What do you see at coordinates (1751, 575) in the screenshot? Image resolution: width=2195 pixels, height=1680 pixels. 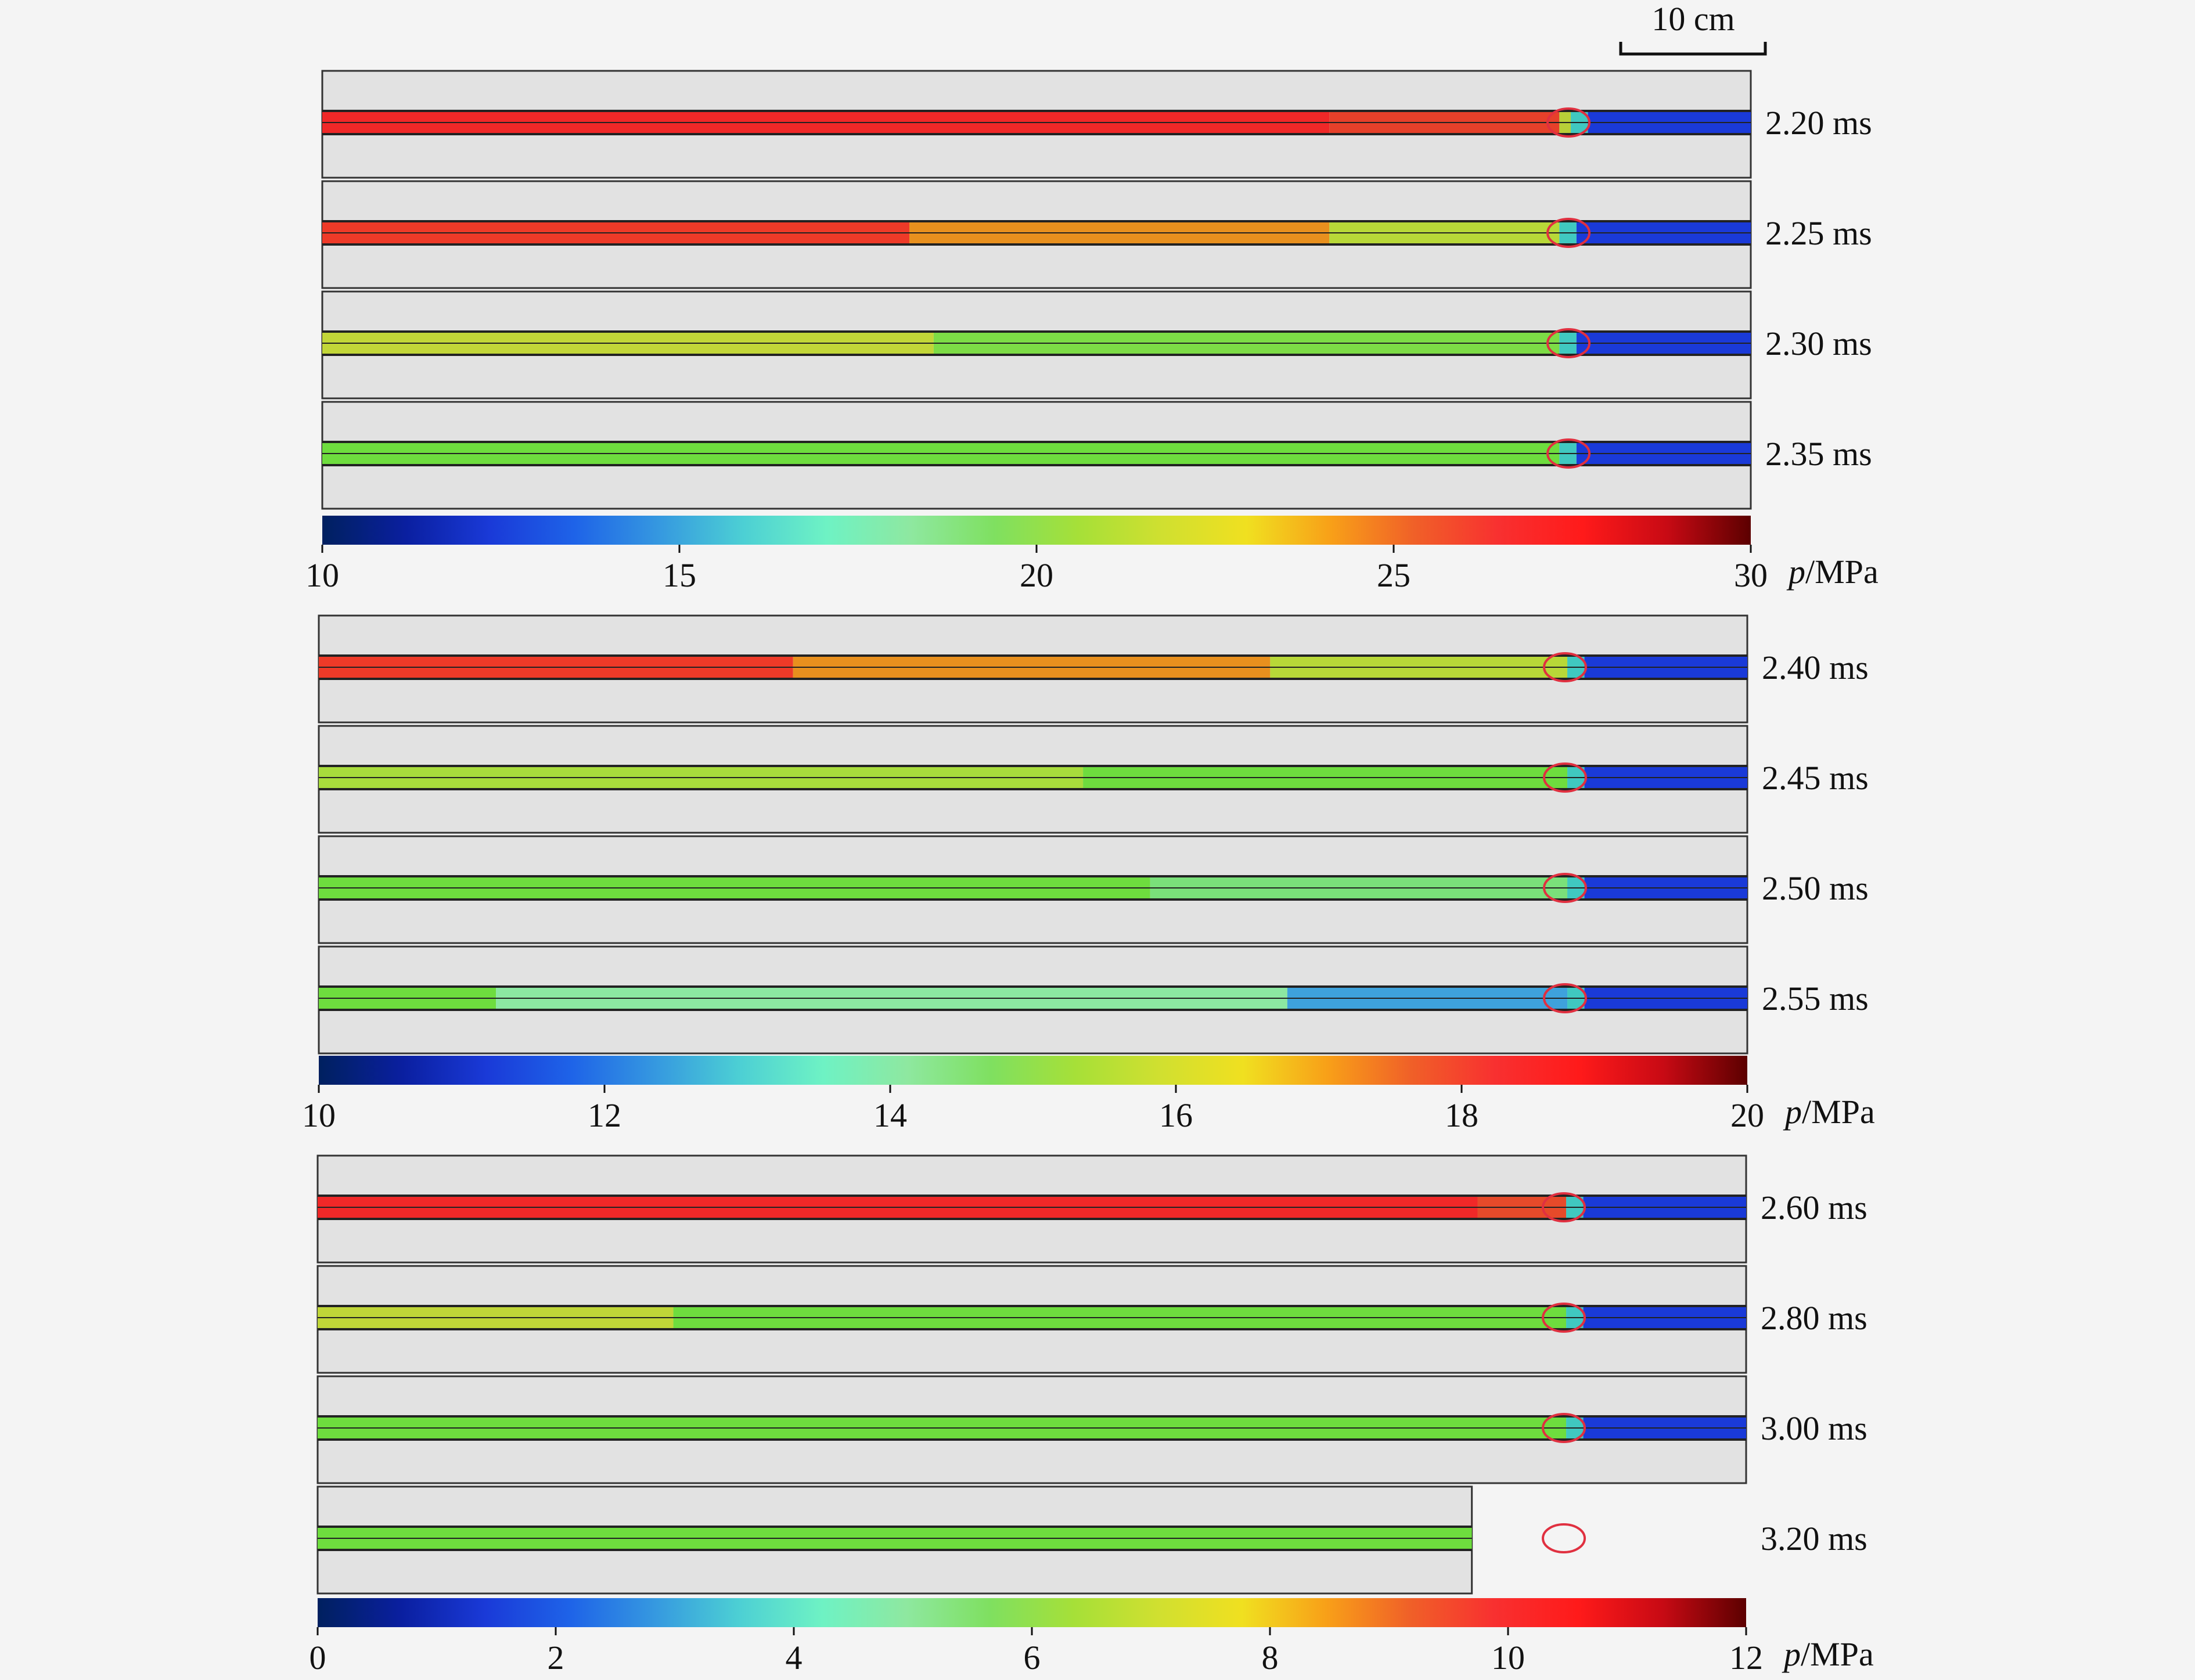 I see `colorbar-tick-label: 30` at bounding box center [1751, 575].